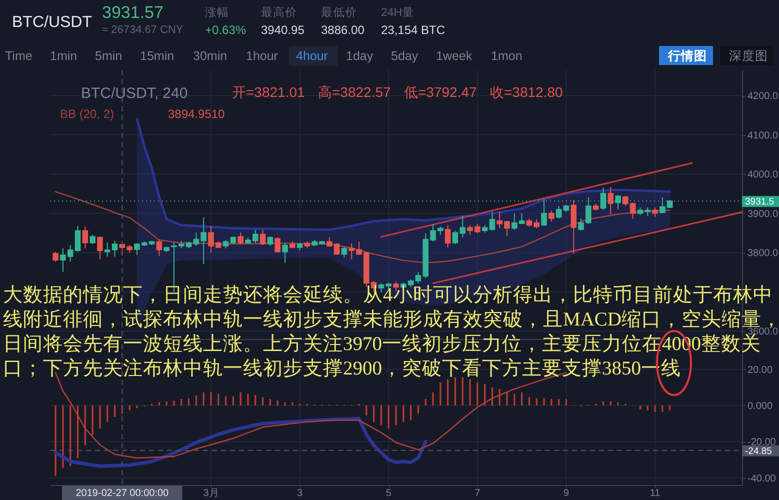  I want to click on text: 23,154 BTC, so click(413, 30).